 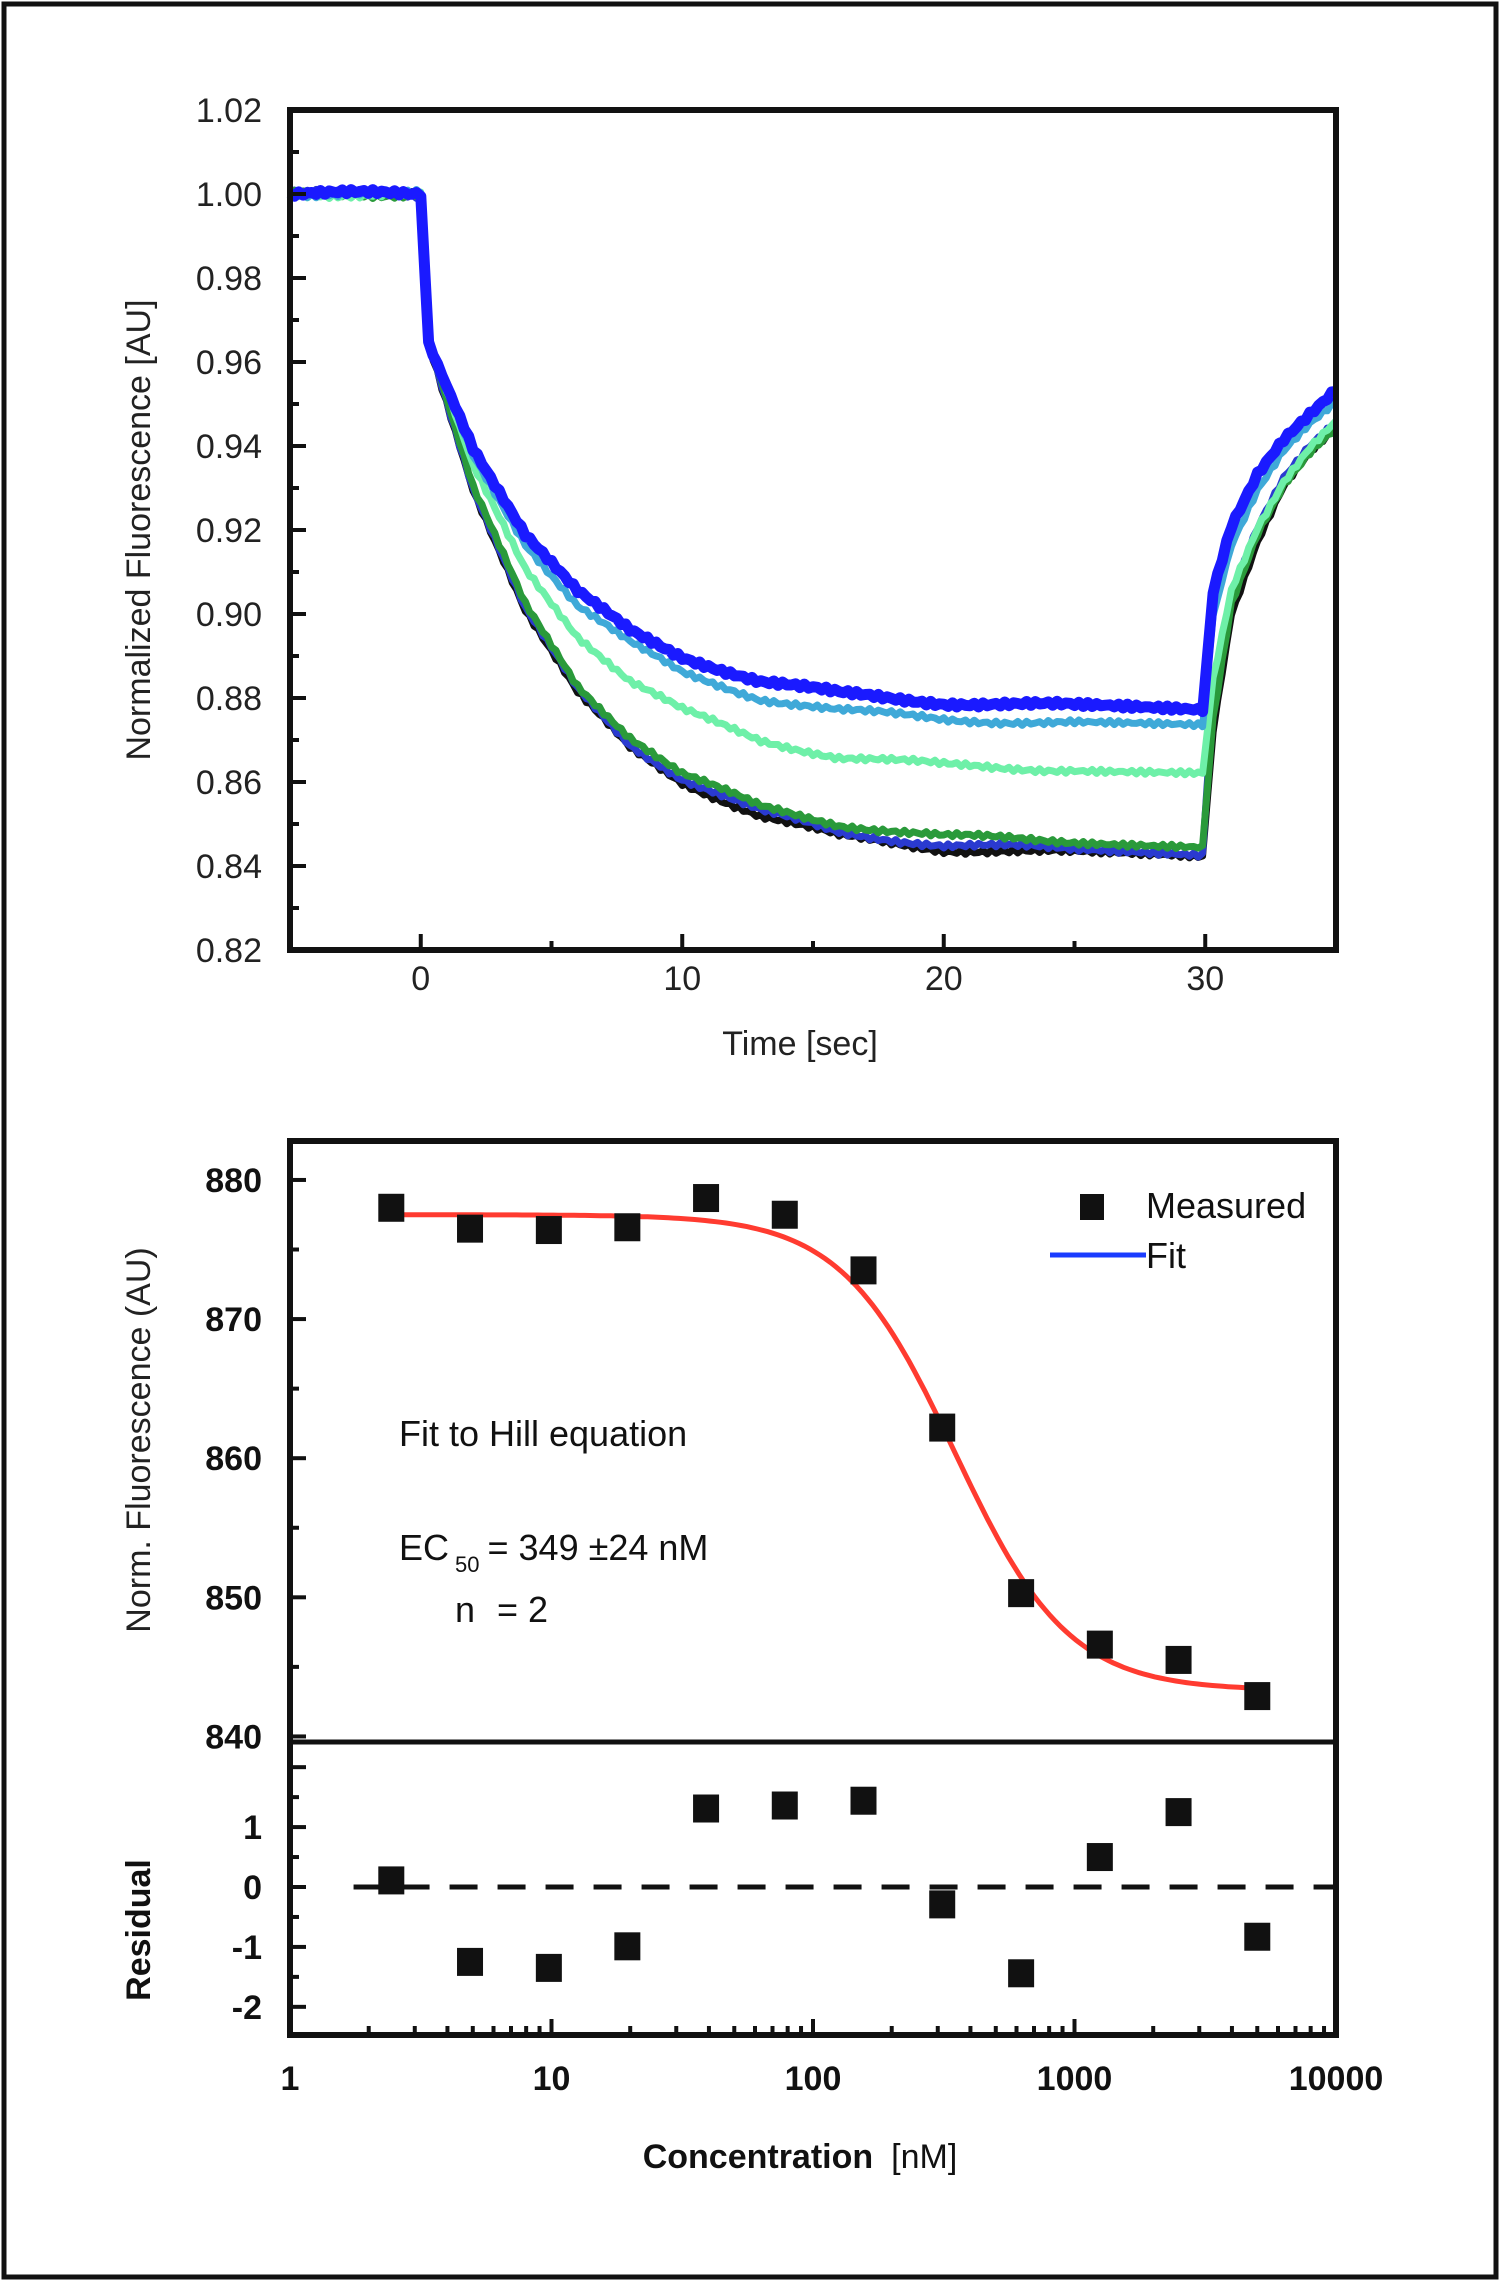 I want to click on dose-response-x-tick-label: 1000, so click(x=1075, y=2079).